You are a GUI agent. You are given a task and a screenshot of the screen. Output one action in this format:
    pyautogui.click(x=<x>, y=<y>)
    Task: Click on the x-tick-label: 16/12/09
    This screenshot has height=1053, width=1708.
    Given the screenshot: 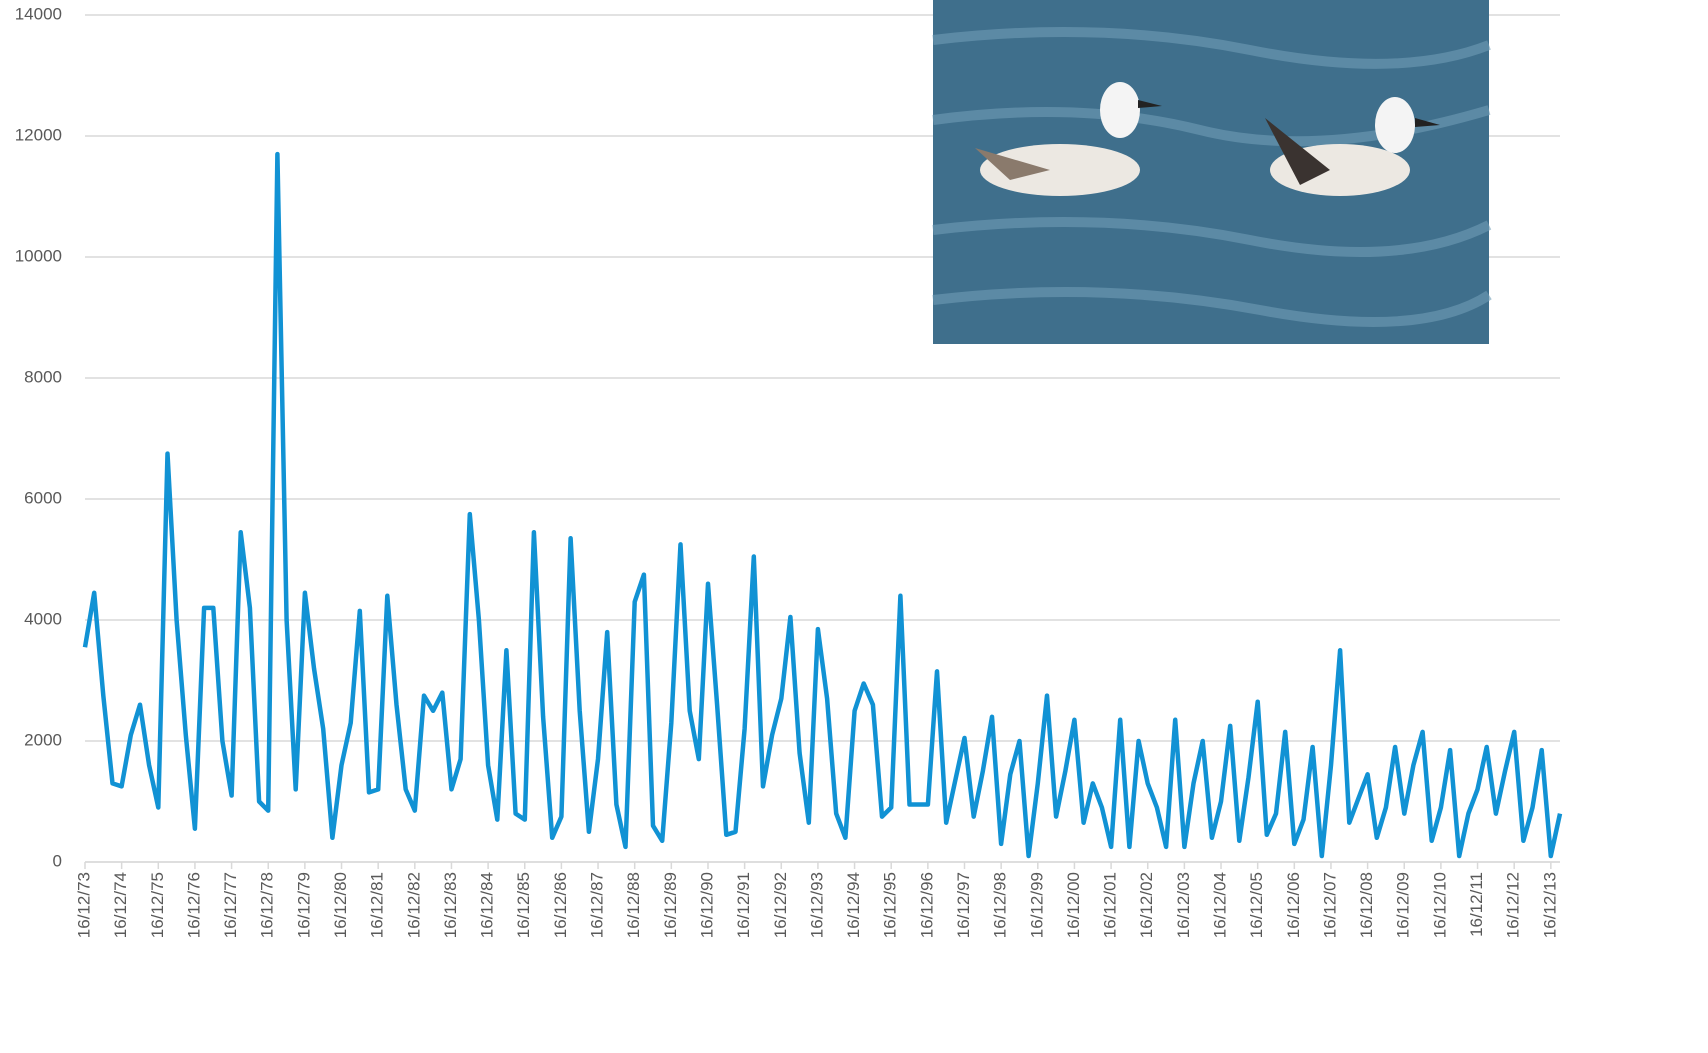 What is the action you would take?
    pyautogui.click(x=1403, y=905)
    